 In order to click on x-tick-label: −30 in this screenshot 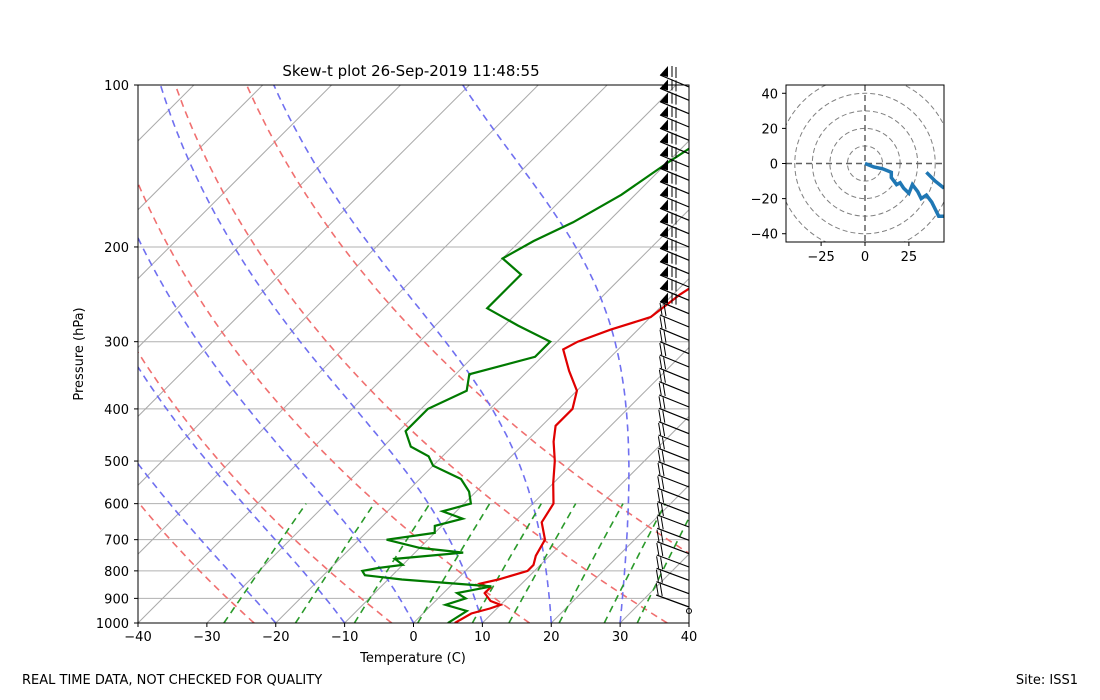, I will do `click(206, 637)`.